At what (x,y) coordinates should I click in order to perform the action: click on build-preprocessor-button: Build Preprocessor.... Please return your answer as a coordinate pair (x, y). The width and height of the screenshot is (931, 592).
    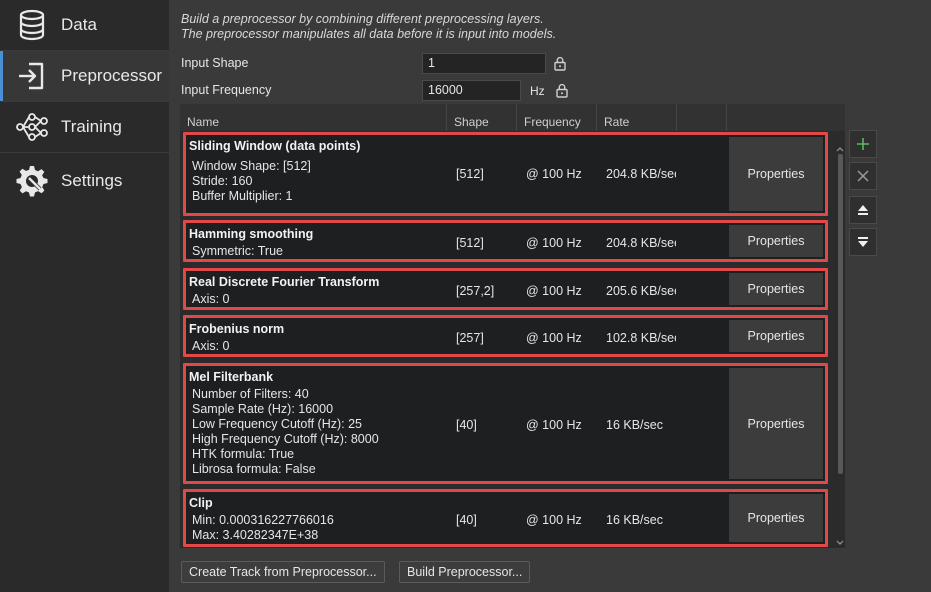
    Looking at the image, I should click on (465, 572).